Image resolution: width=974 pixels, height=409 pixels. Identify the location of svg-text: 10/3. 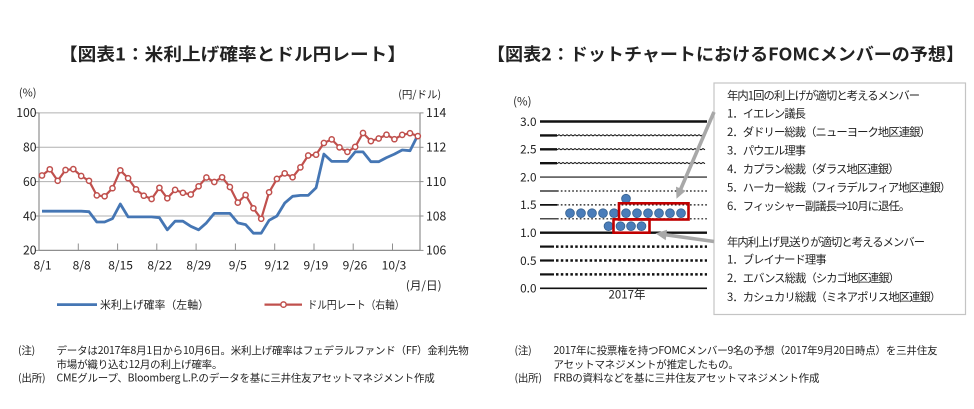
(394, 265).